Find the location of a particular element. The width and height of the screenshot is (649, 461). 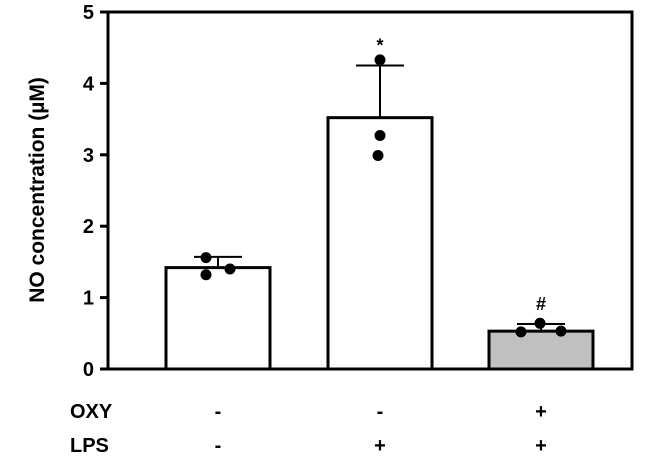

y-tick-label: 3 is located at coordinates (88, 156).